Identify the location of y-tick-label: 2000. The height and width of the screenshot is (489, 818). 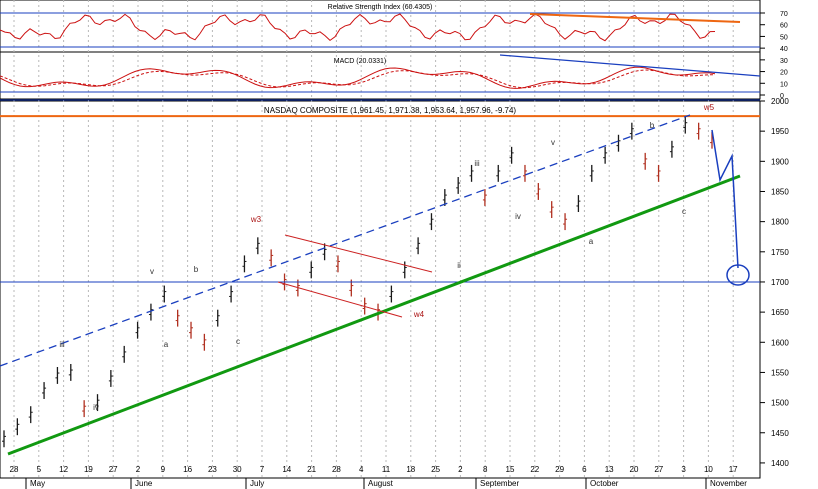
(780, 101).